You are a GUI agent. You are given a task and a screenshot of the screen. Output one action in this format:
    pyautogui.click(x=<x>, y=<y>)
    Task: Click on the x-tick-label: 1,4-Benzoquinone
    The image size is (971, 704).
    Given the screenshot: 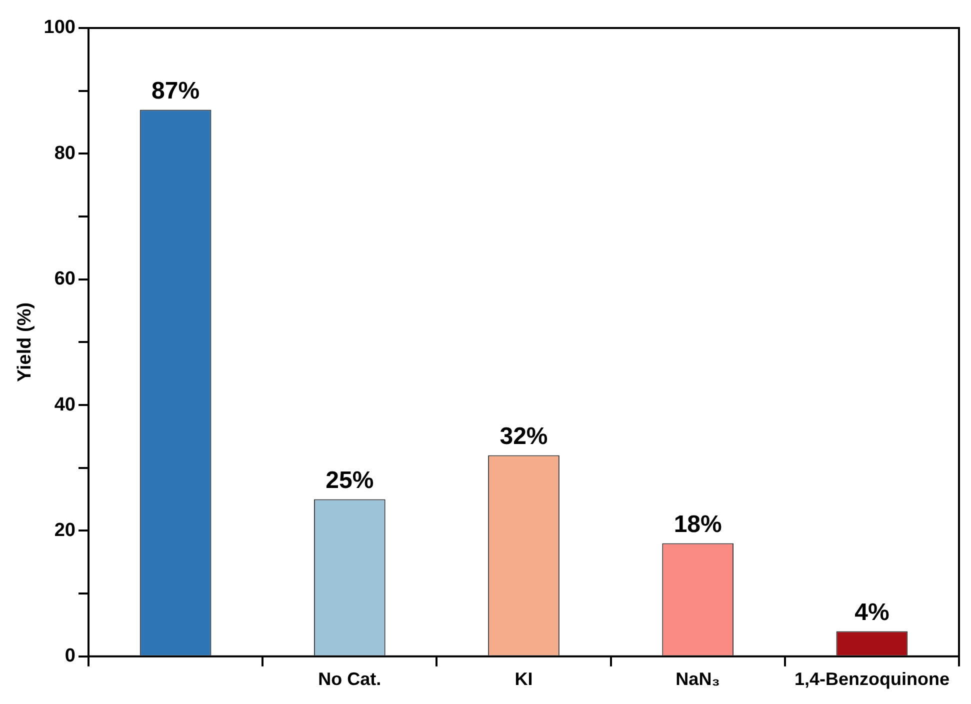 What is the action you would take?
    pyautogui.click(x=872, y=679)
    